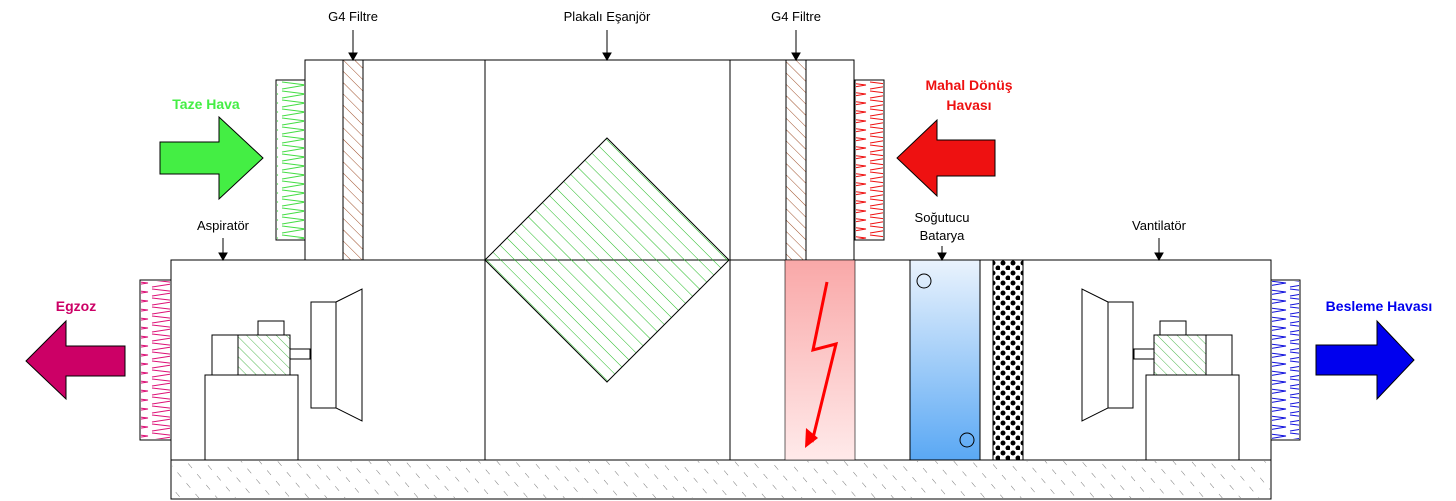  What do you see at coordinates (943, 235) in the screenshot?
I see `cooling-coil-label-line2: Batarya` at bounding box center [943, 235].